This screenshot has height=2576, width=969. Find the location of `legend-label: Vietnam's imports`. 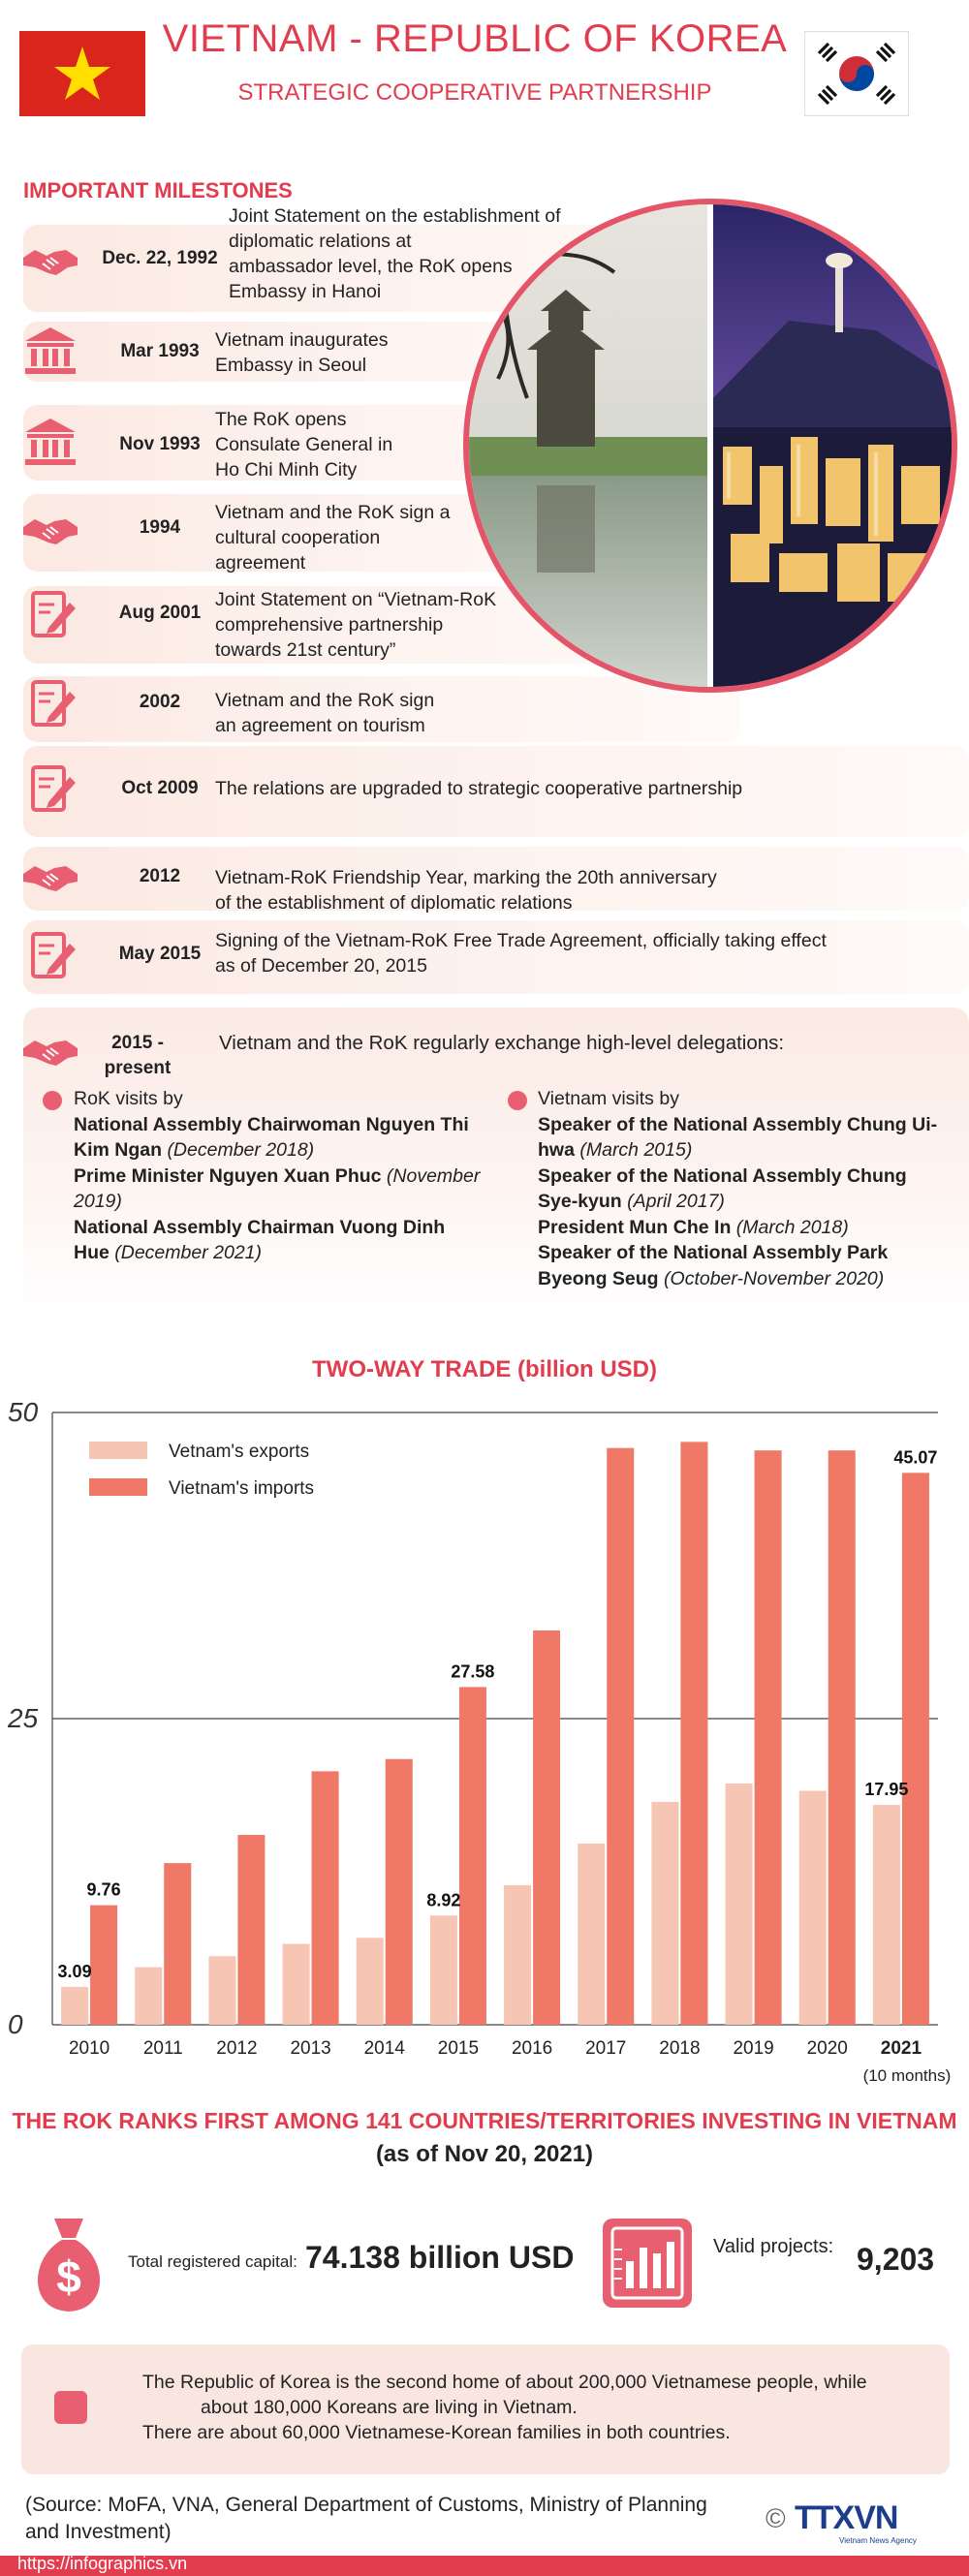

legend-label: Vietnam's imports is located at coordinates (242, 1488).